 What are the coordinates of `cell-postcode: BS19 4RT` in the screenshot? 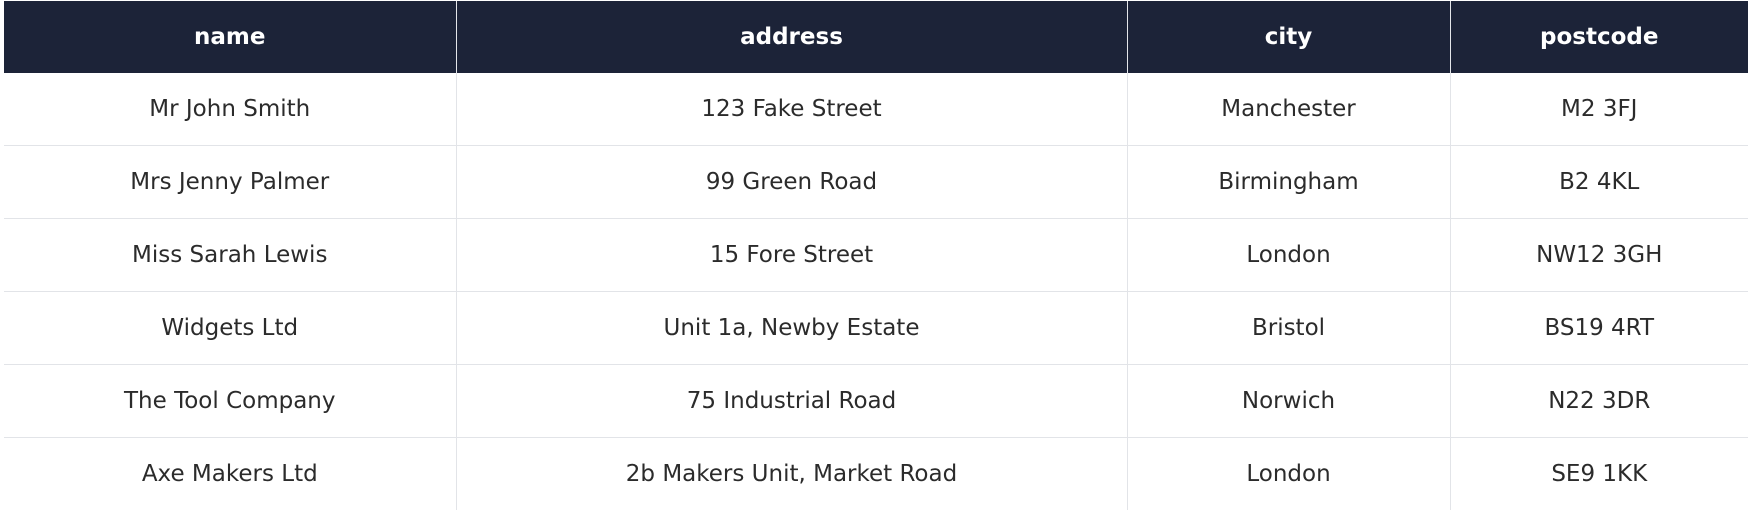 It's located at (1598, 328).